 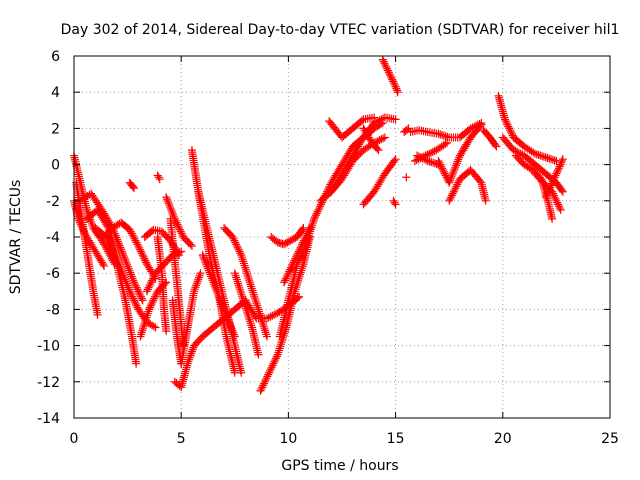 What do you see at coordinates (339, 466) in the screenshot?
I see `x-axis-label: GPS time / hours` at bounding box center [339, 466].